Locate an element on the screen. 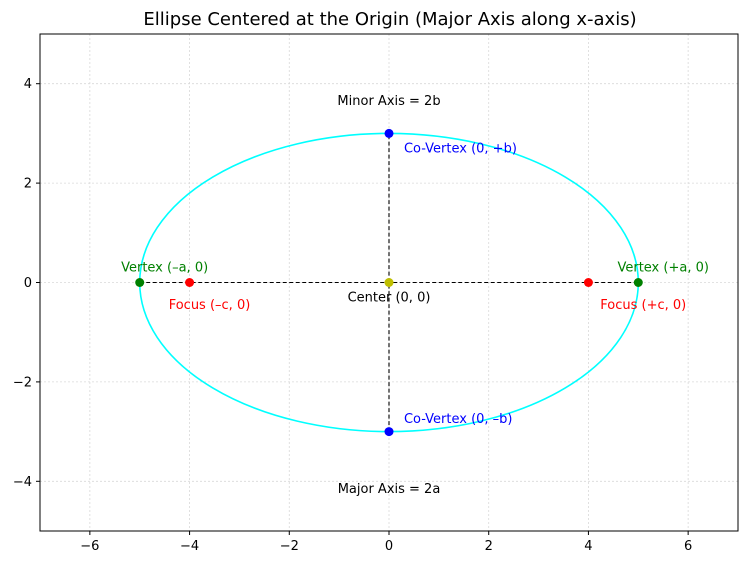 This screenshot has width=747, height=565. x-tick-label: 6 is located at coordinates (688, 546).